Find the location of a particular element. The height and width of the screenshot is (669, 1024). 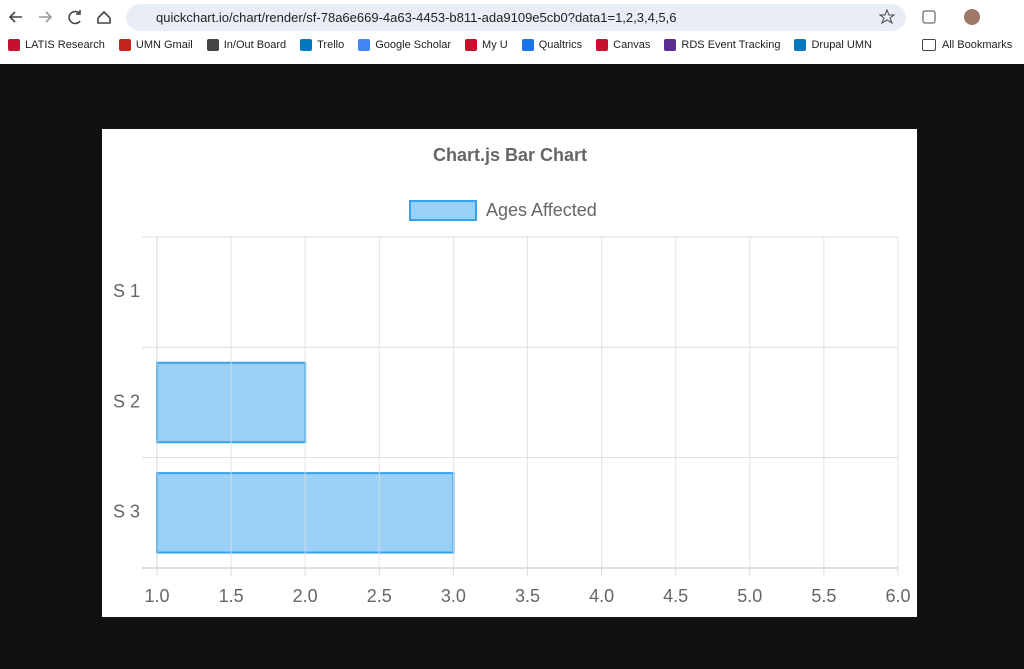

nav-buttons is located at coordinates (59, 17).